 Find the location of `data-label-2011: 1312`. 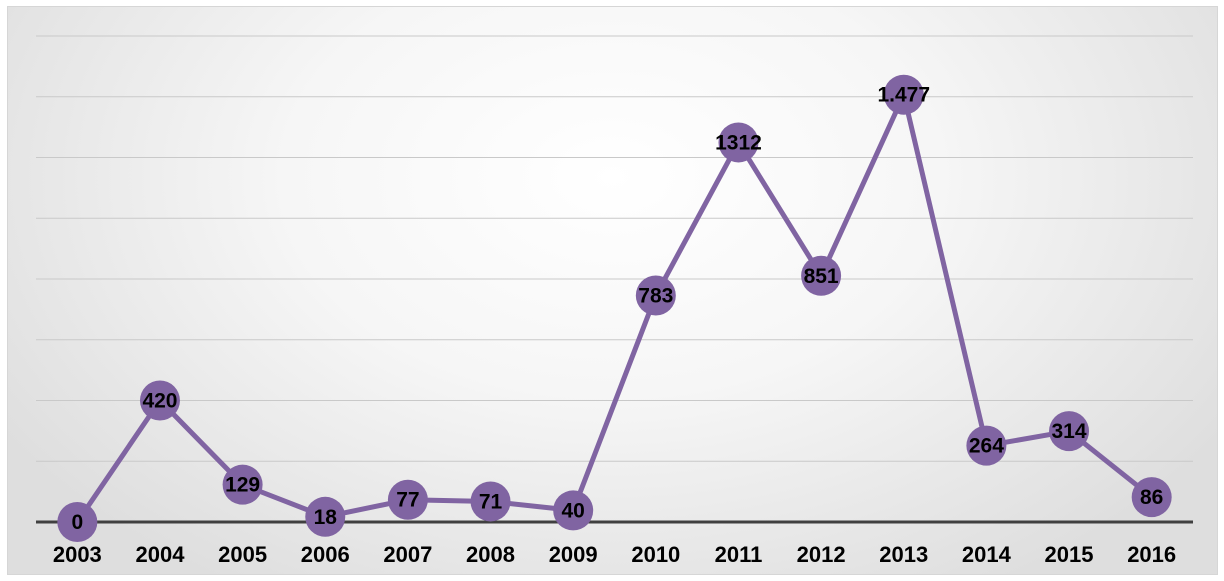

data-label-2011: 1312 is located at coordinates (738, 142).